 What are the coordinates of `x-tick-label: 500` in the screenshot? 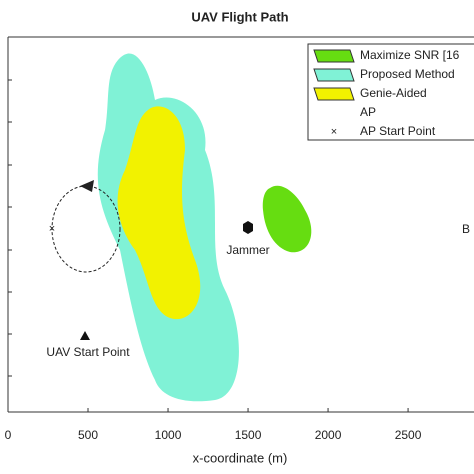 It's located at (88, 435).